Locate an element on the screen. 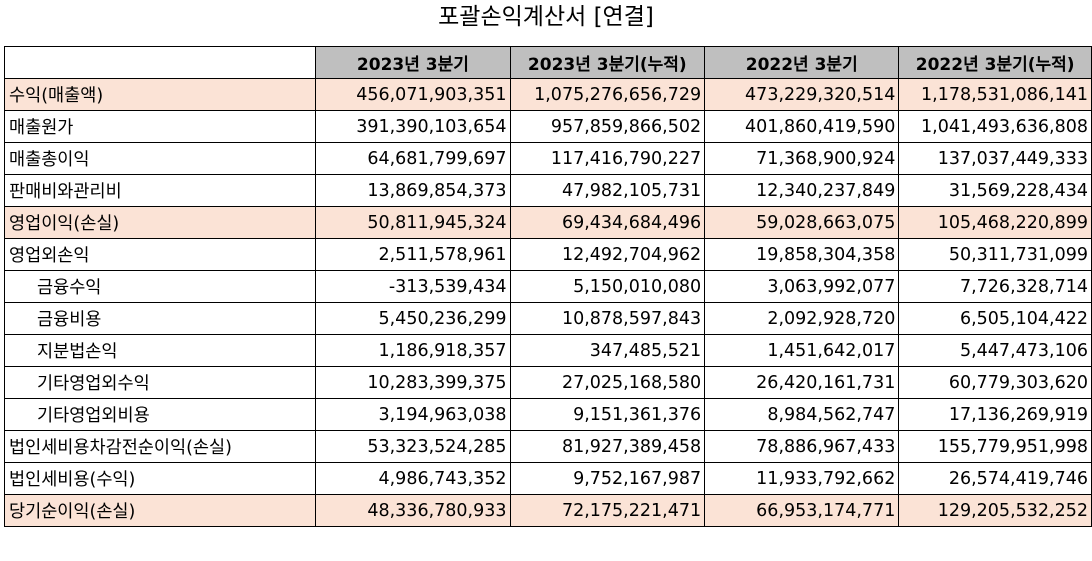 The width and height of the screenshot is (1092, 561). row-label: 영업이익(손실) is located at coordinates (160, 222).